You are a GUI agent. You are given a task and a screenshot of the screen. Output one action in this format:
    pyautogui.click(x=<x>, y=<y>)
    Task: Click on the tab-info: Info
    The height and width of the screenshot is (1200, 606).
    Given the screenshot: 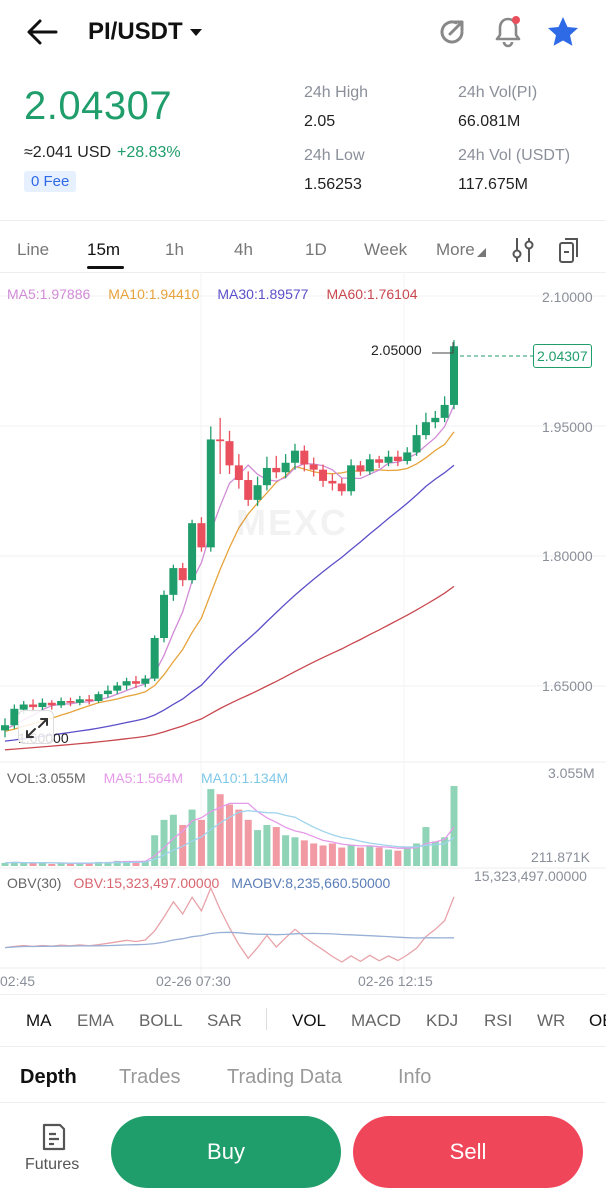 What is the action you would take?
    pyautogui.click(x=415, y=1077)
    